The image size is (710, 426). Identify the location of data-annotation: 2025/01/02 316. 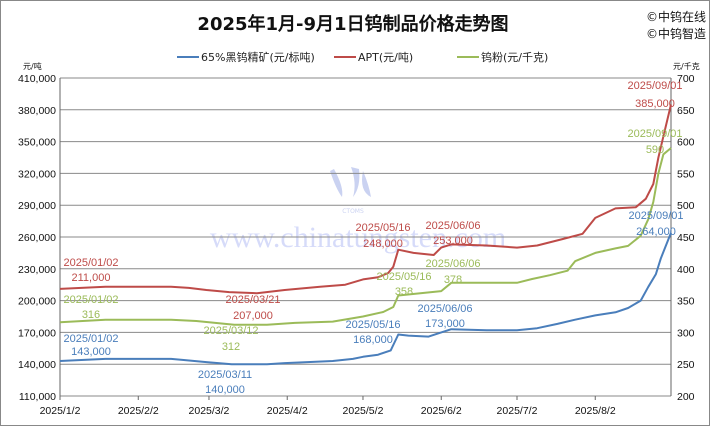
(90, 307).